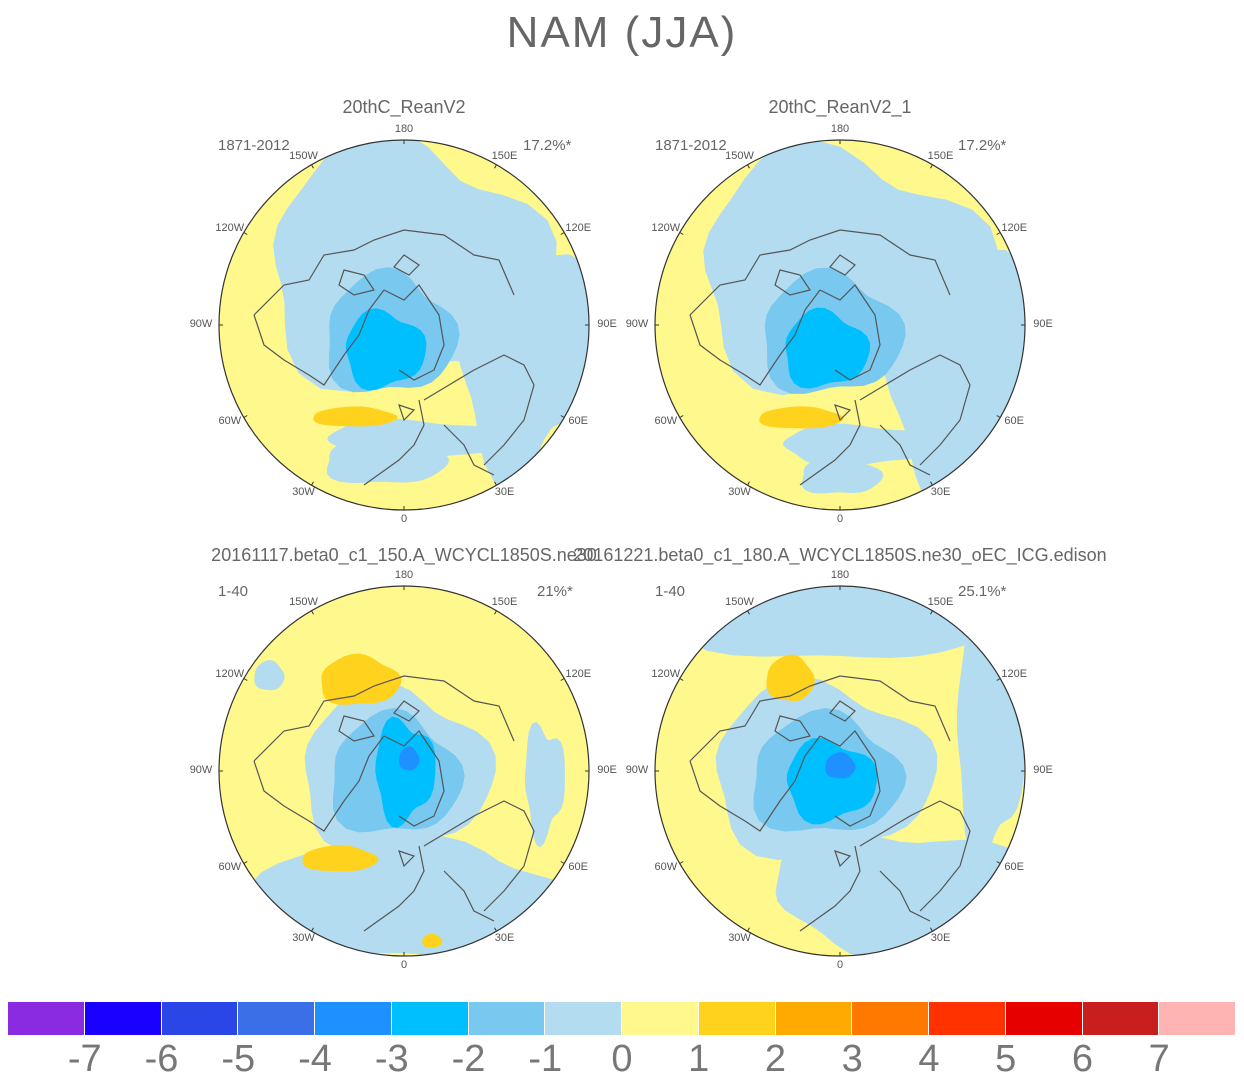 Image resolution: width=1244 pixels, height=1082 pixels. I want to click on longitude-label: 30W, so click(303, 938).